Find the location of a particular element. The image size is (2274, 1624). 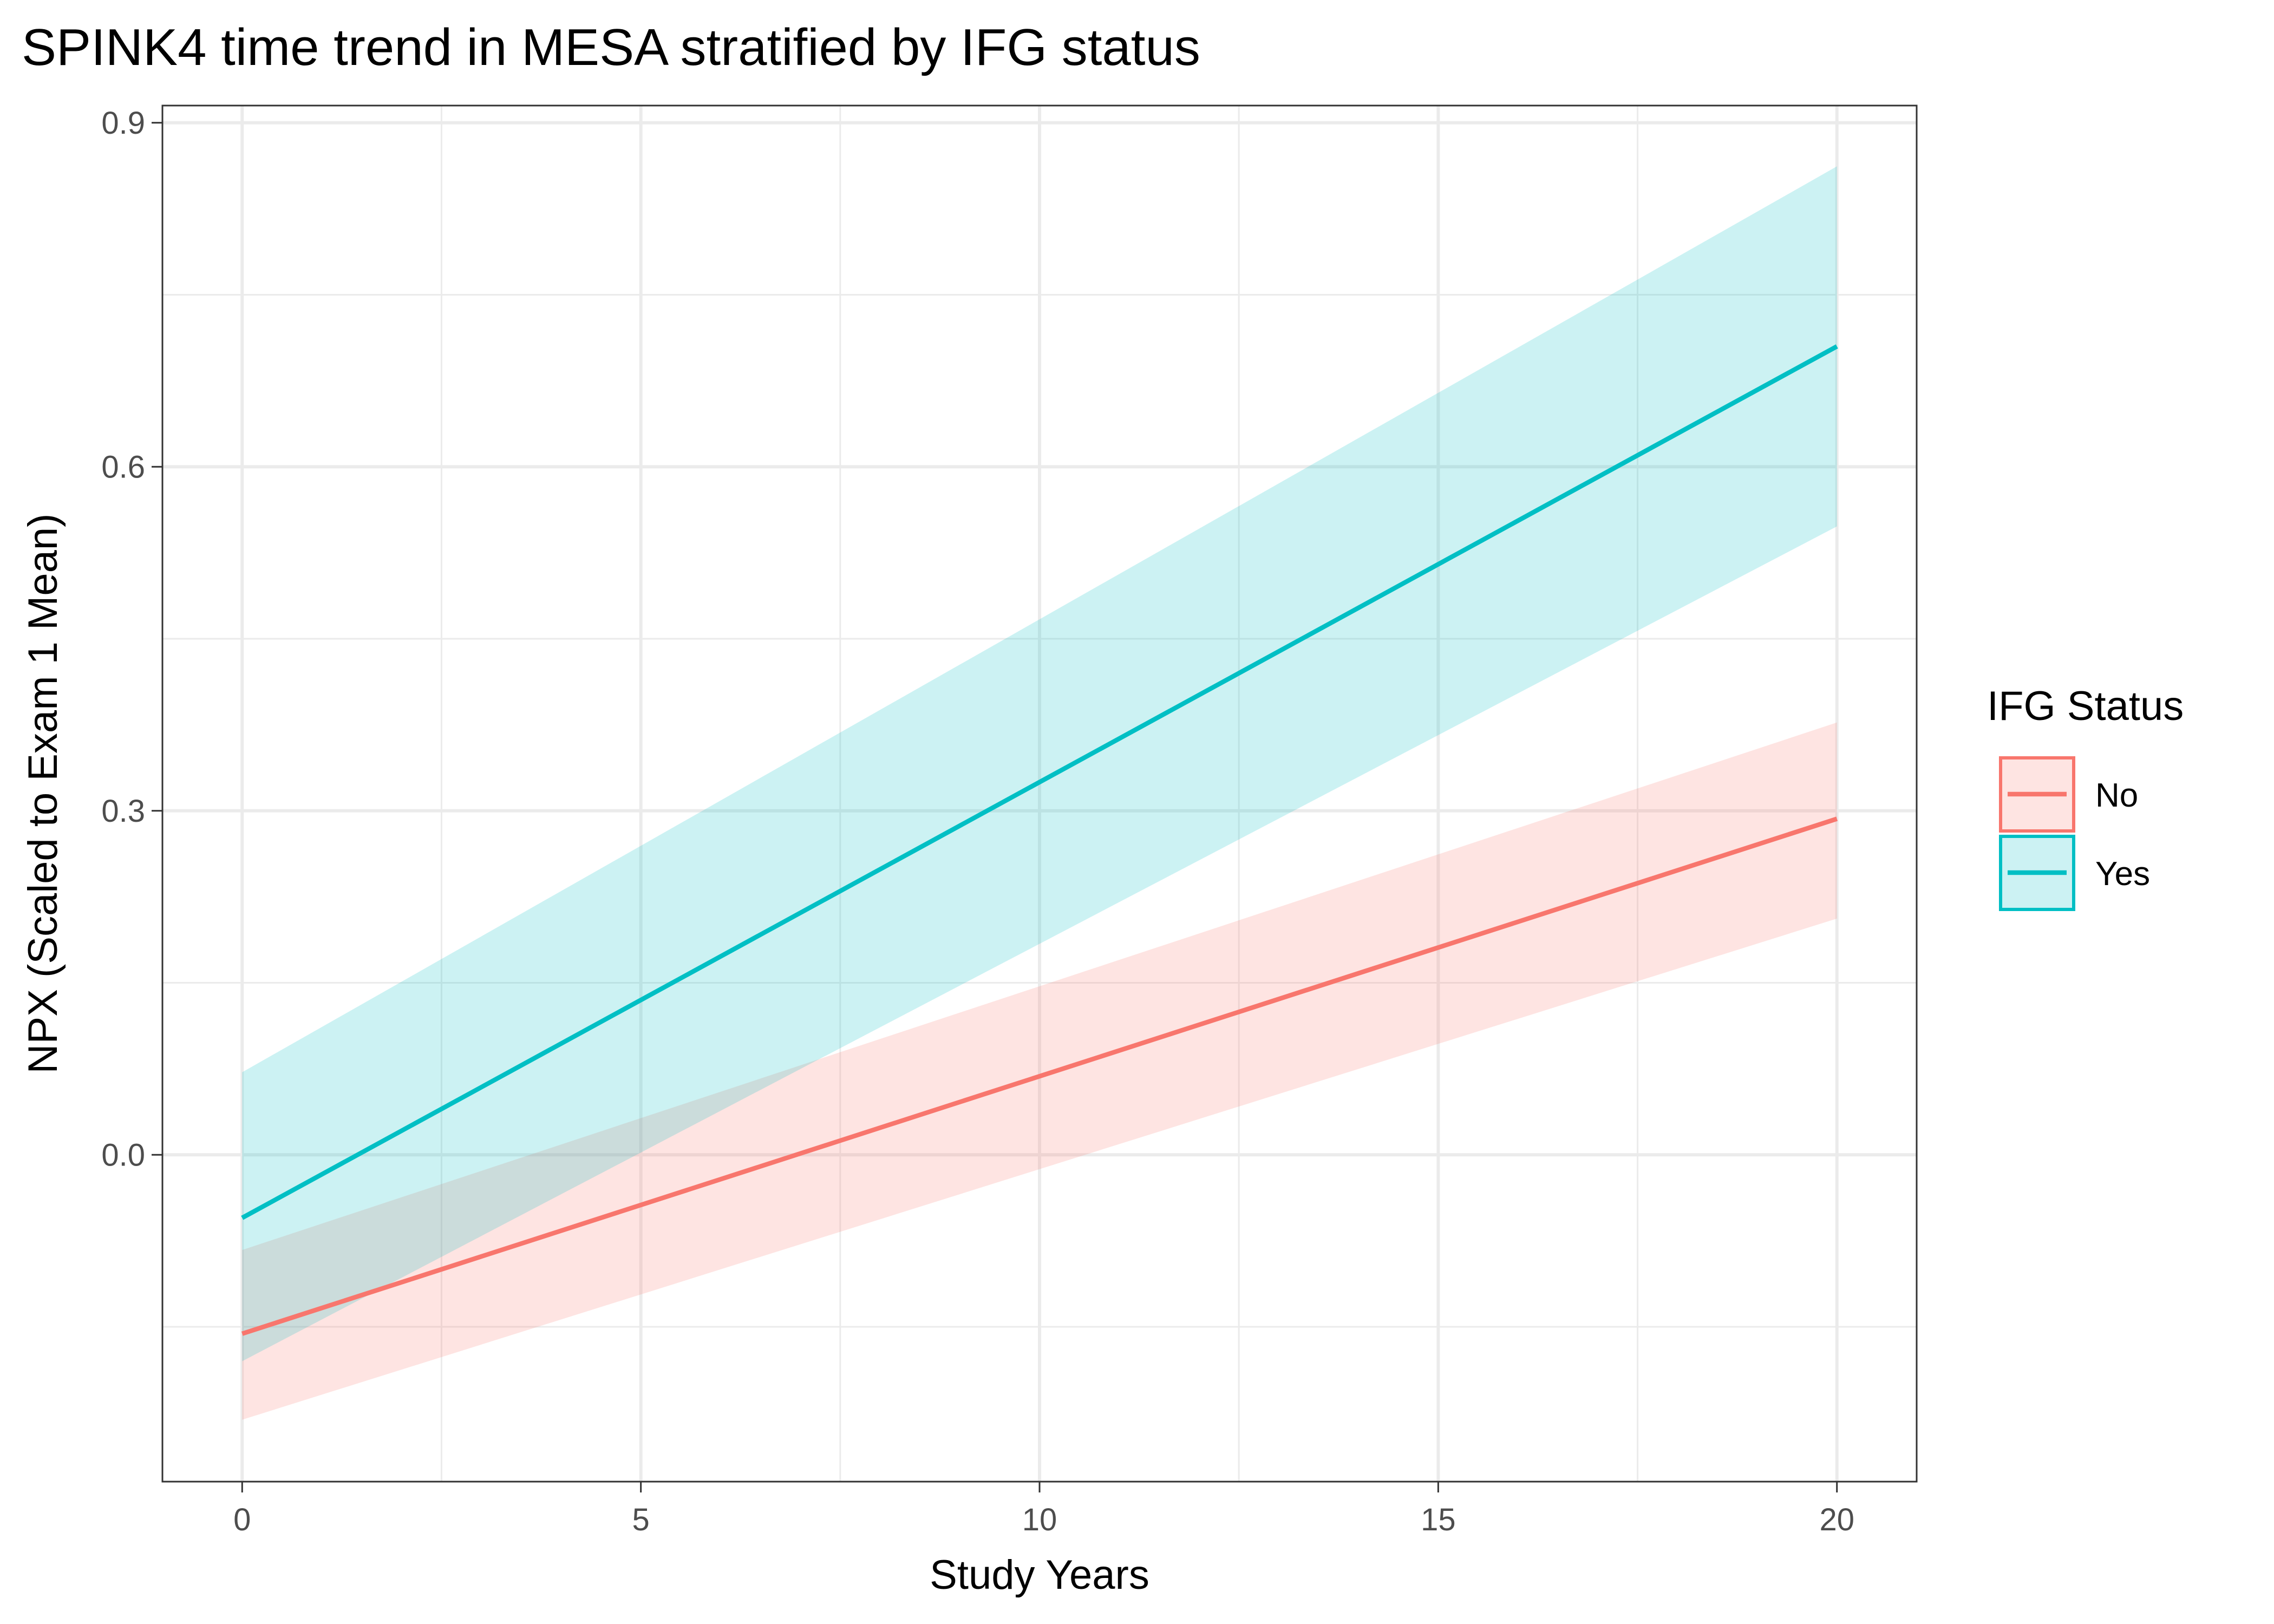

y-tick-label: 0.3 is located at coordinates (123, 811).